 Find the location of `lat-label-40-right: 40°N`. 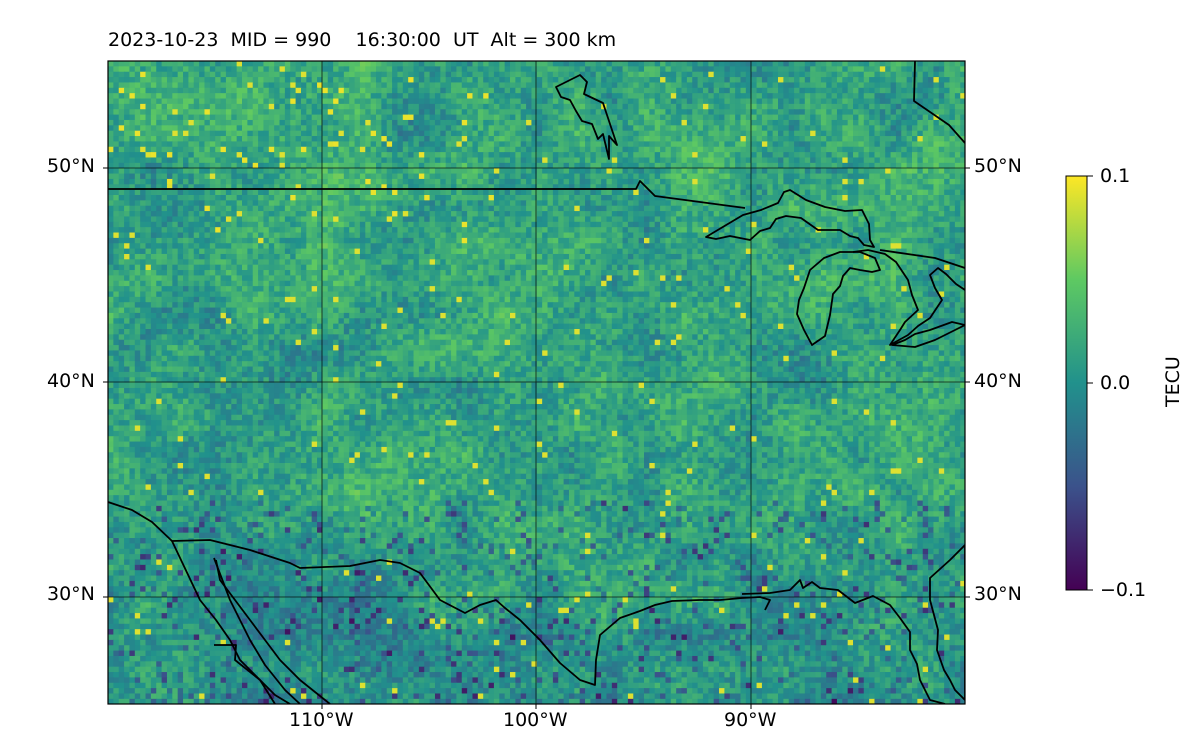

lat-label-40-right: 40°N is located at coordinates (998, 381).